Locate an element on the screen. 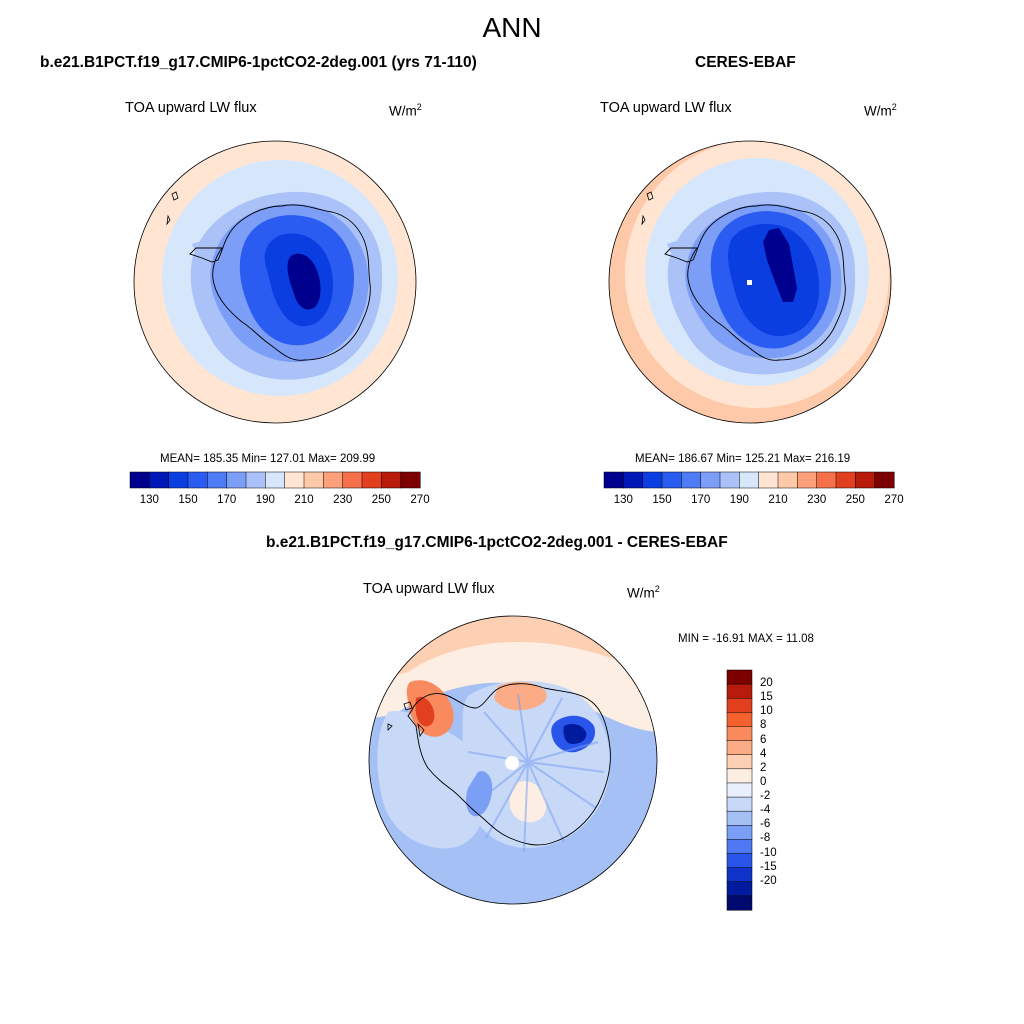 Image resolution: width=1024 pixels, height=1024 pixels. panel3-variable: TOA upward LW flux is located at coordinates (429, 589).